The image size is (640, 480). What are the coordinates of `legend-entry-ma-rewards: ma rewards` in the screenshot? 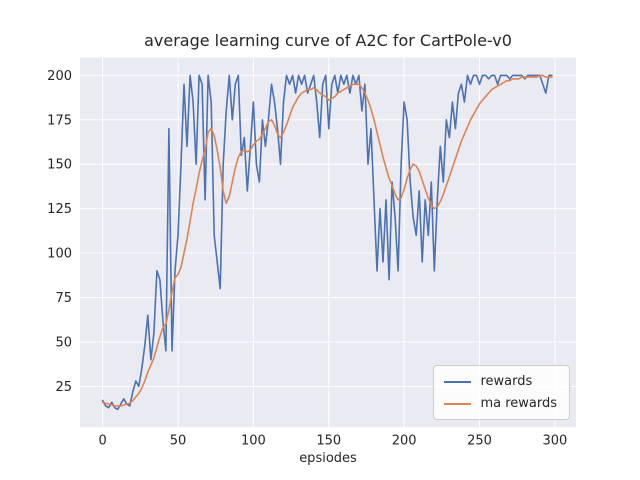 It's located at (500, 403).